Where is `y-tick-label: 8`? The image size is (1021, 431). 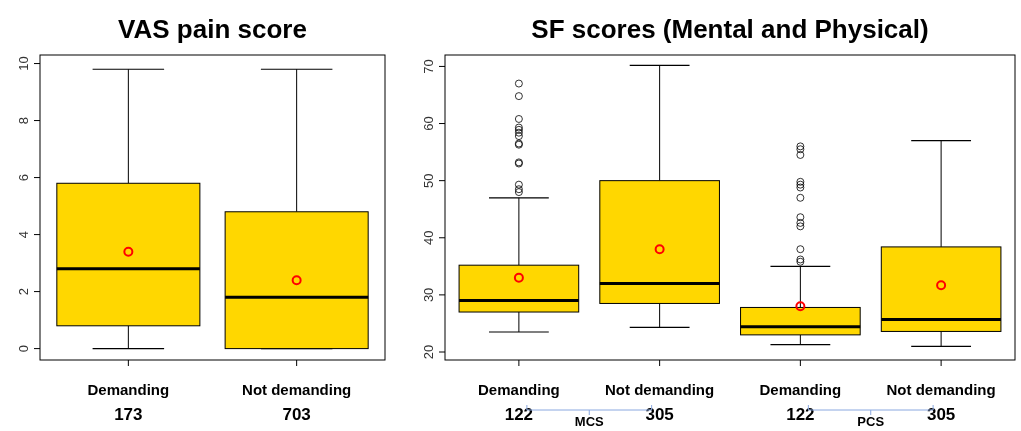
y-tick-label: 8 is located at coordinates (23, 120).